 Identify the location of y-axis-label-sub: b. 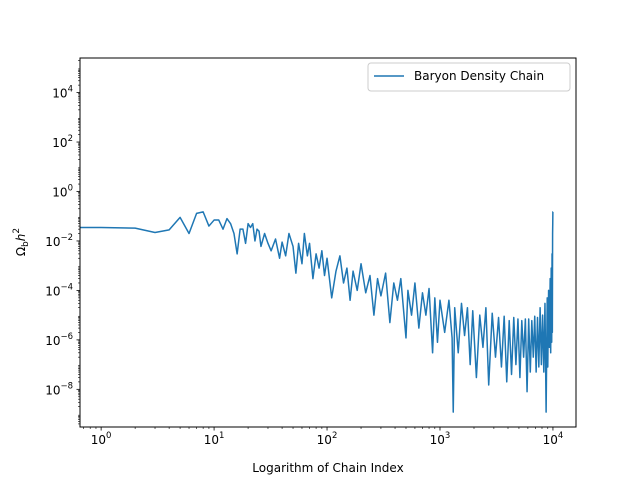
(26, 244).